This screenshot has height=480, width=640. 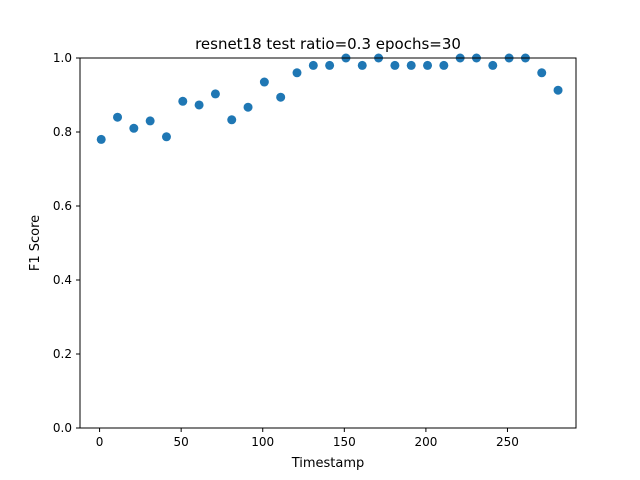 What do you see at coordinates (66, 243) in the screenshot?
I see `y-axis-ticks: 0.0 0.2 0.4 0.6 0.8 1.0` at bounding box center [66, 243].